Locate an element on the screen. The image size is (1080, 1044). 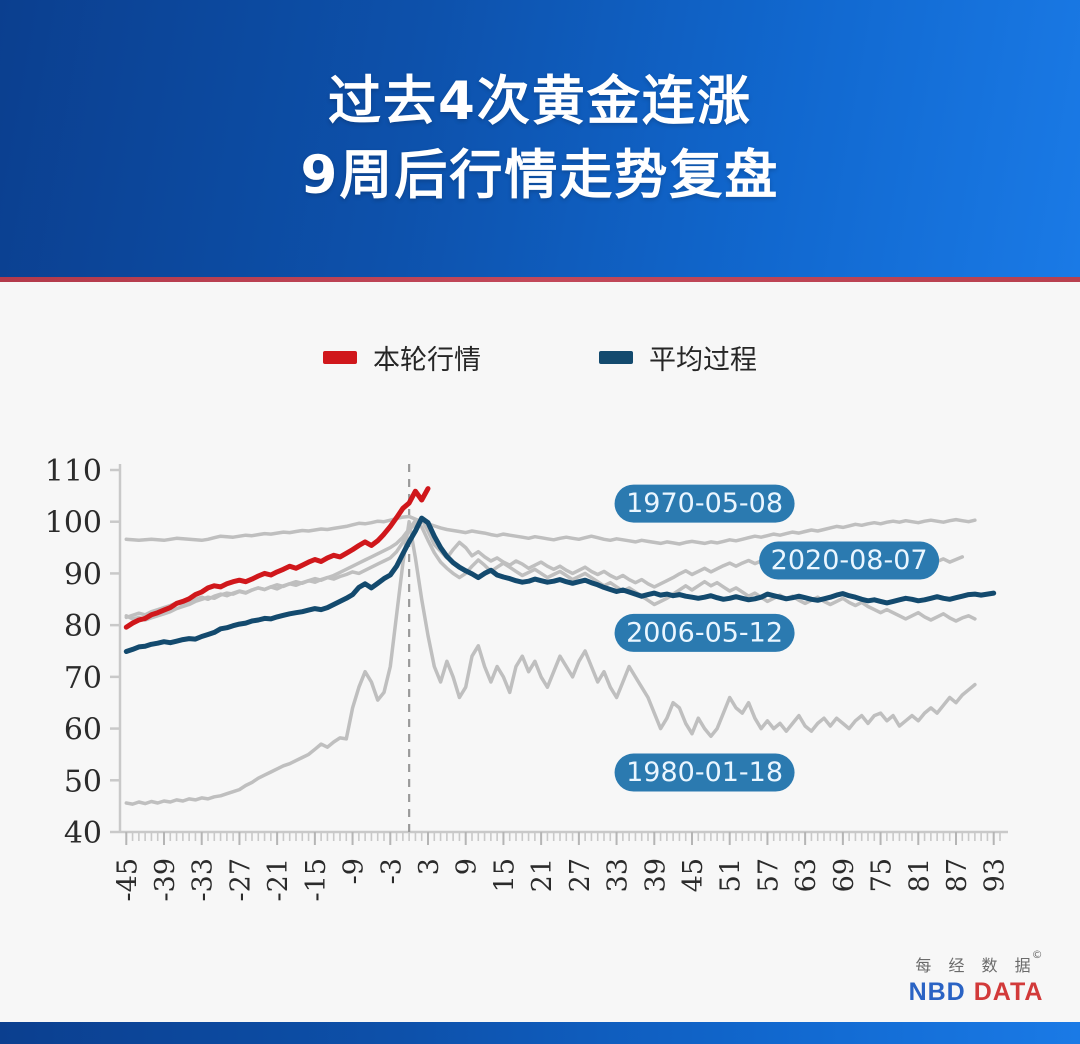
x-tick-label: -9 is located at coordinates (354, 871).